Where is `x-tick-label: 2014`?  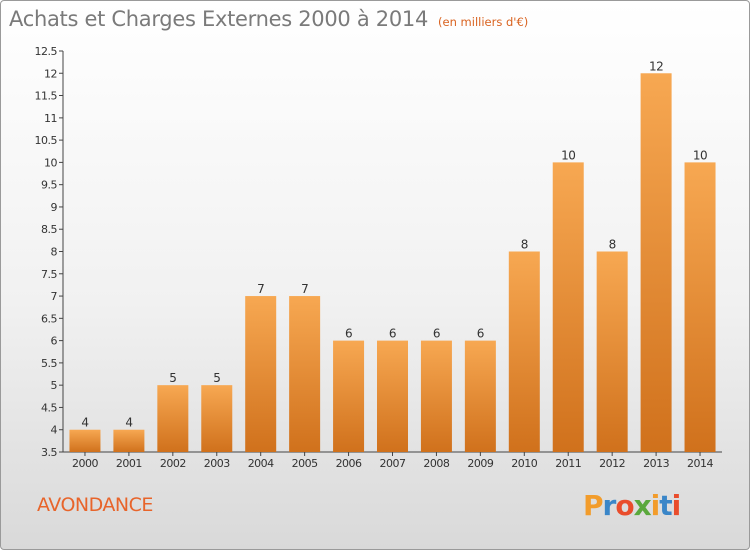 x-tick-label: 2014 is located at coordinates (700, 463).